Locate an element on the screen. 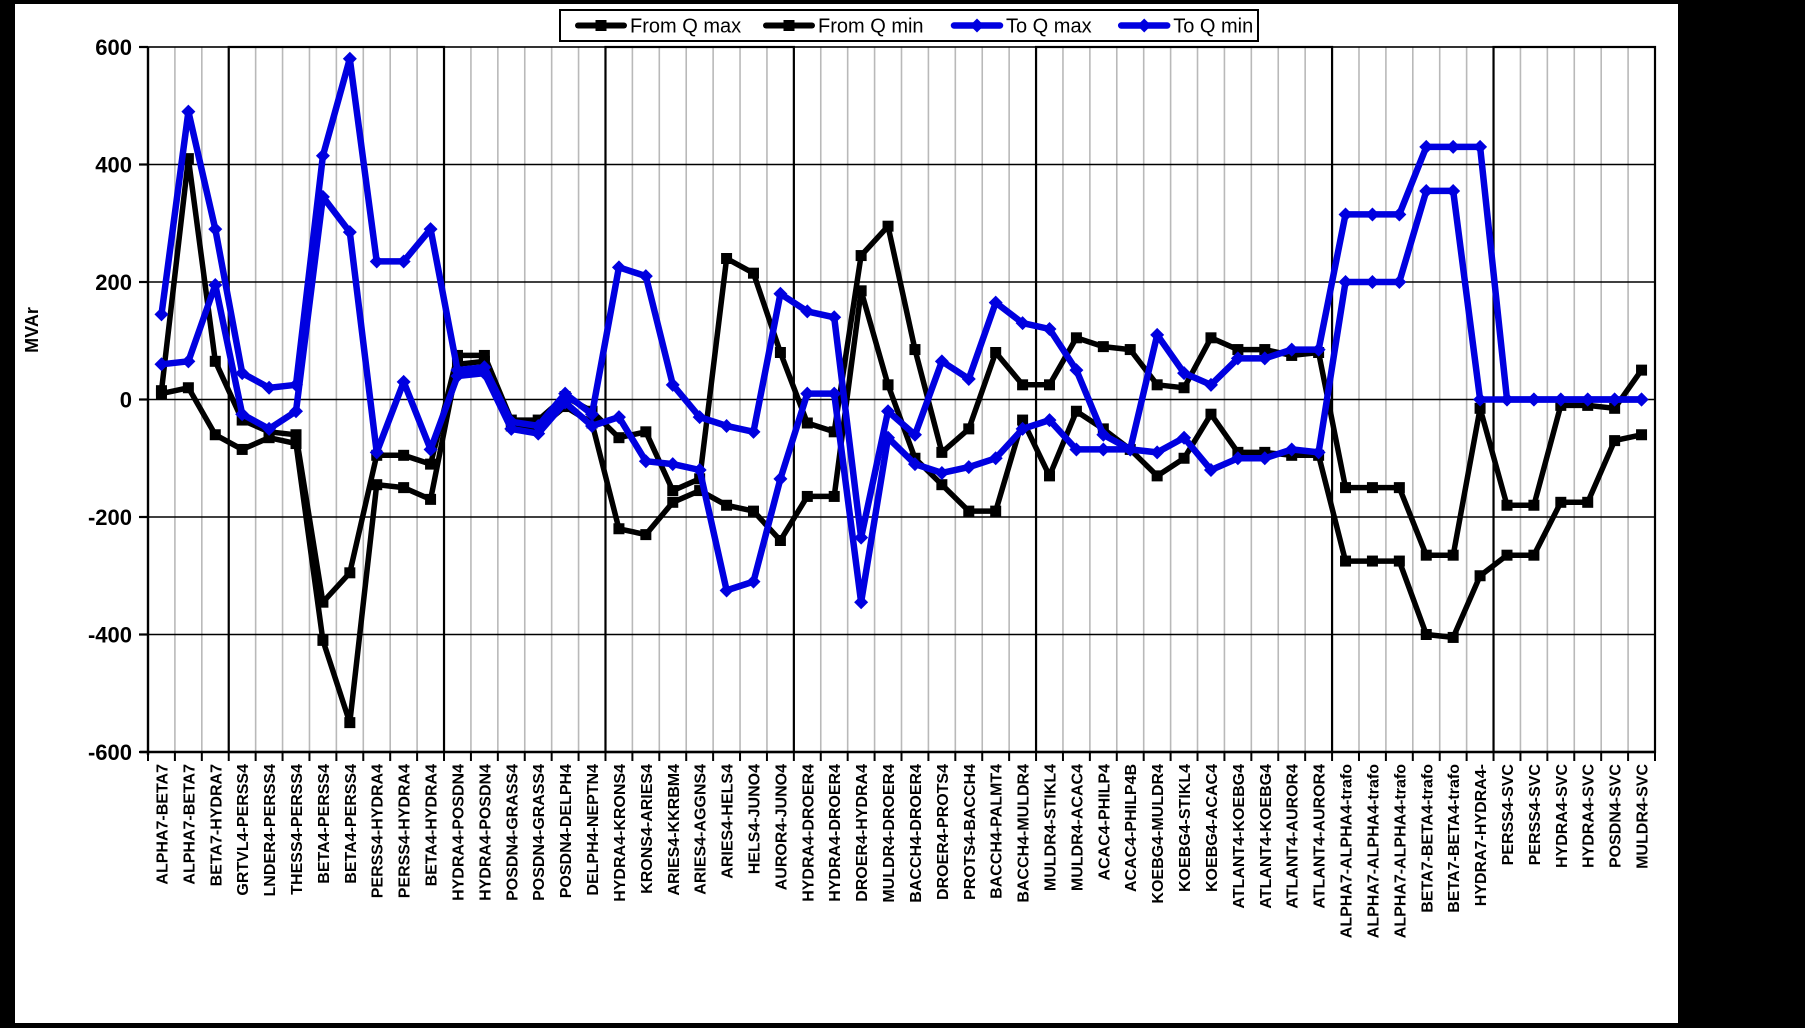  svg-text: KOEBG4-STIKL4 is located at coordinates (1185, 828).